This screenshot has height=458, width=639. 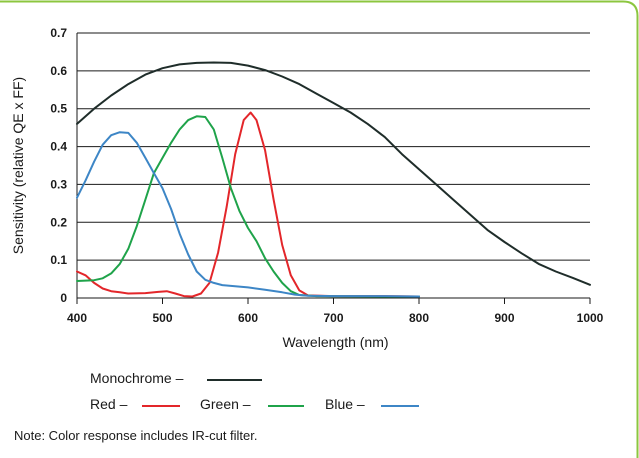 What do you see at coordinates (504, 318) in the screenshot?
I see `x-tick-label: 900` at bounding box center [504, 318].